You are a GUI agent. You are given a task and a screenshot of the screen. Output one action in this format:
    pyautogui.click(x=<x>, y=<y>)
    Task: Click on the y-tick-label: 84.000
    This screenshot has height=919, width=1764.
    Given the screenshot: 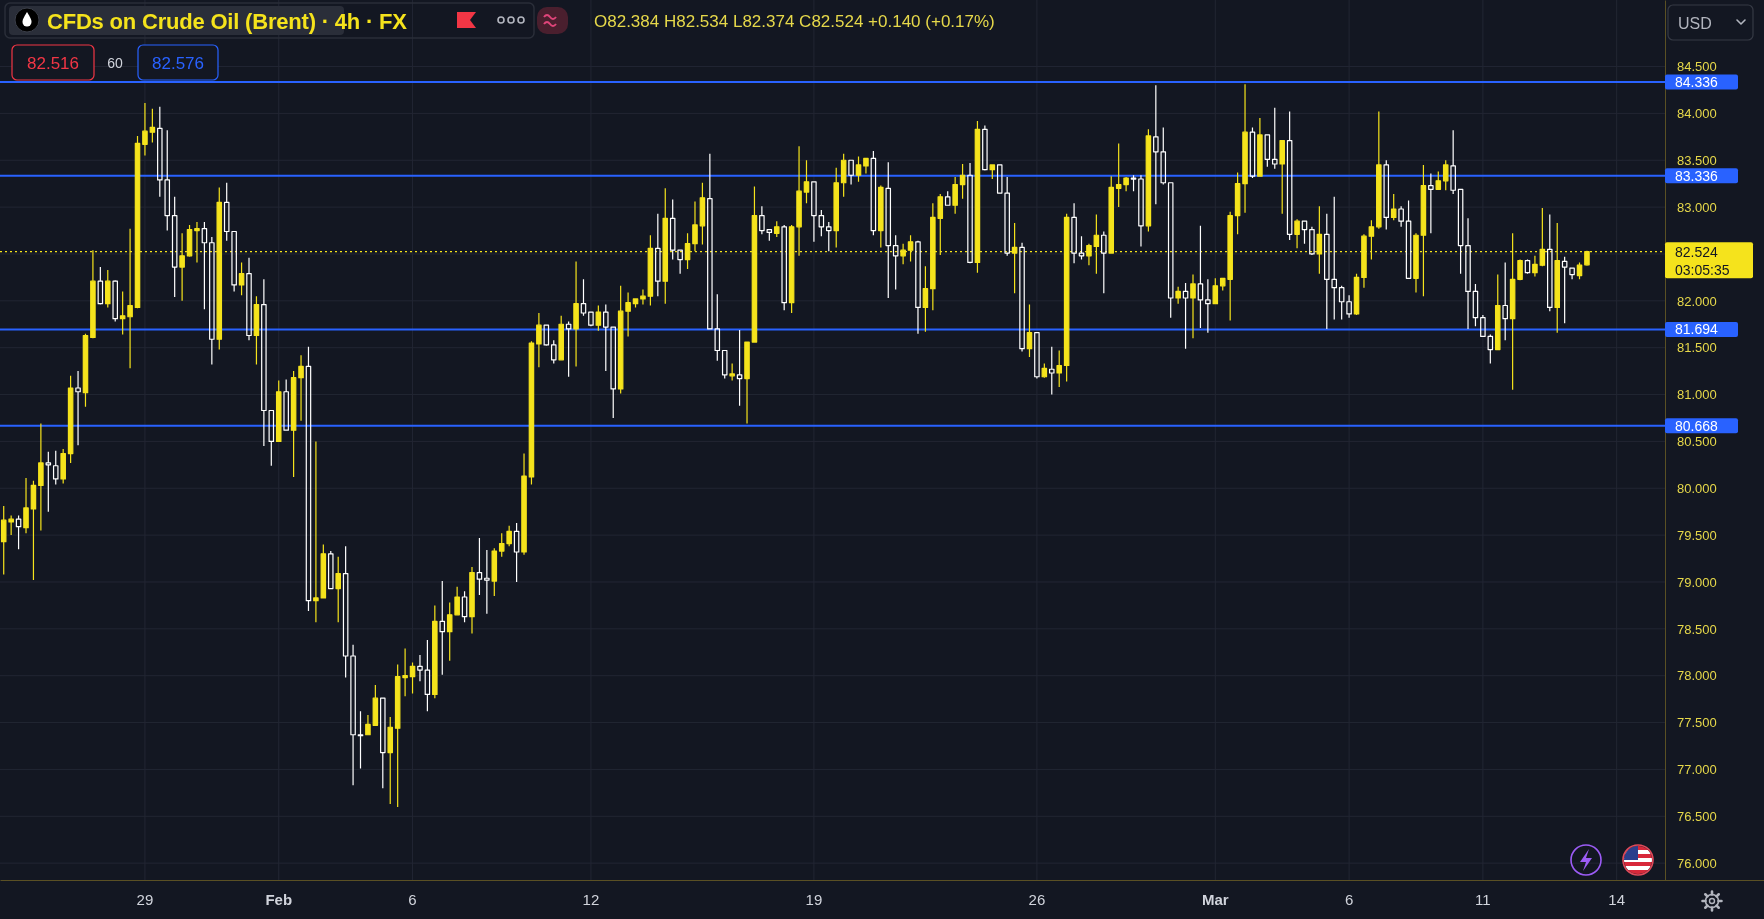 What is the action you would take?
    pyautogui.click(x=1697, y=114)
    